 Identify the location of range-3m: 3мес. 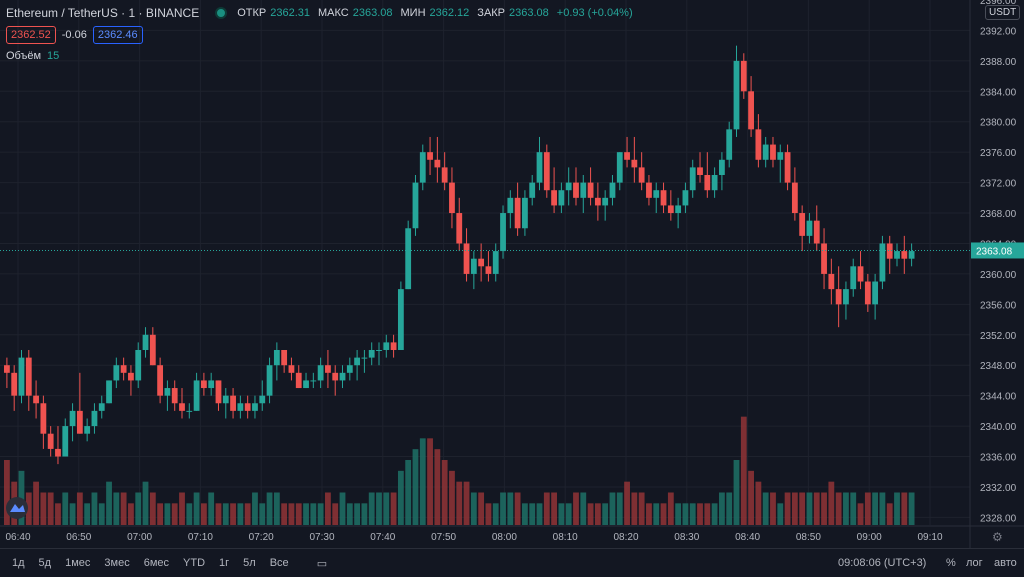
(117, 563).